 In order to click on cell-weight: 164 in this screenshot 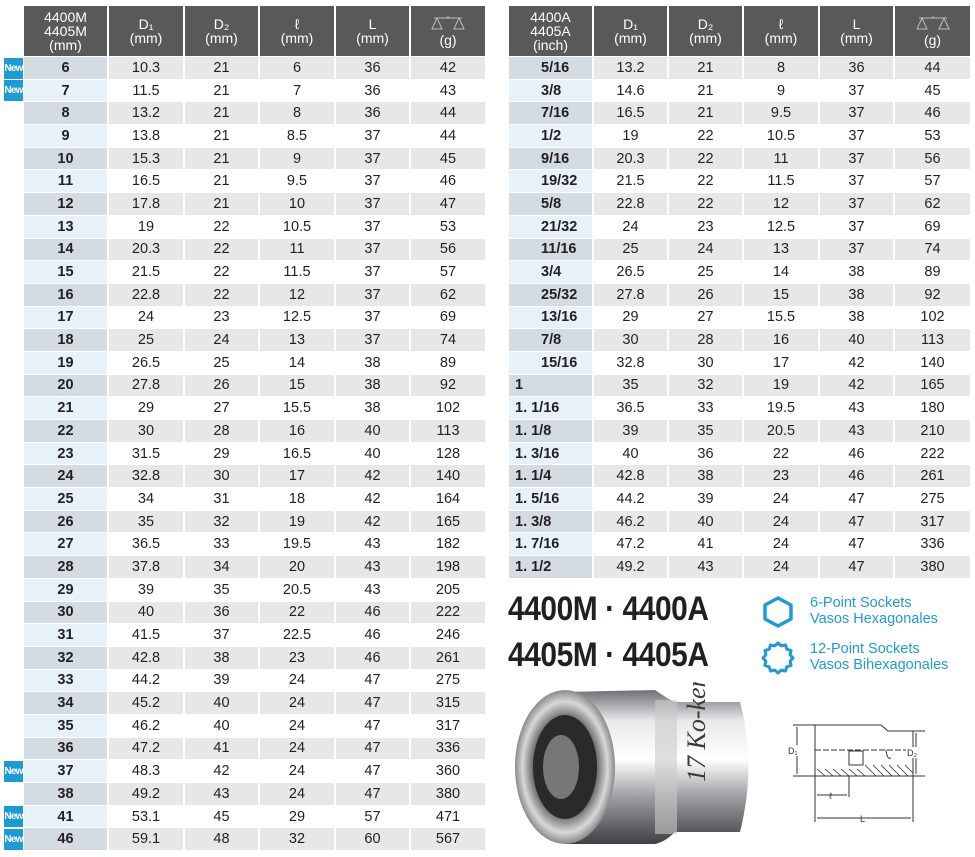, I will do `click(448, 499)`.